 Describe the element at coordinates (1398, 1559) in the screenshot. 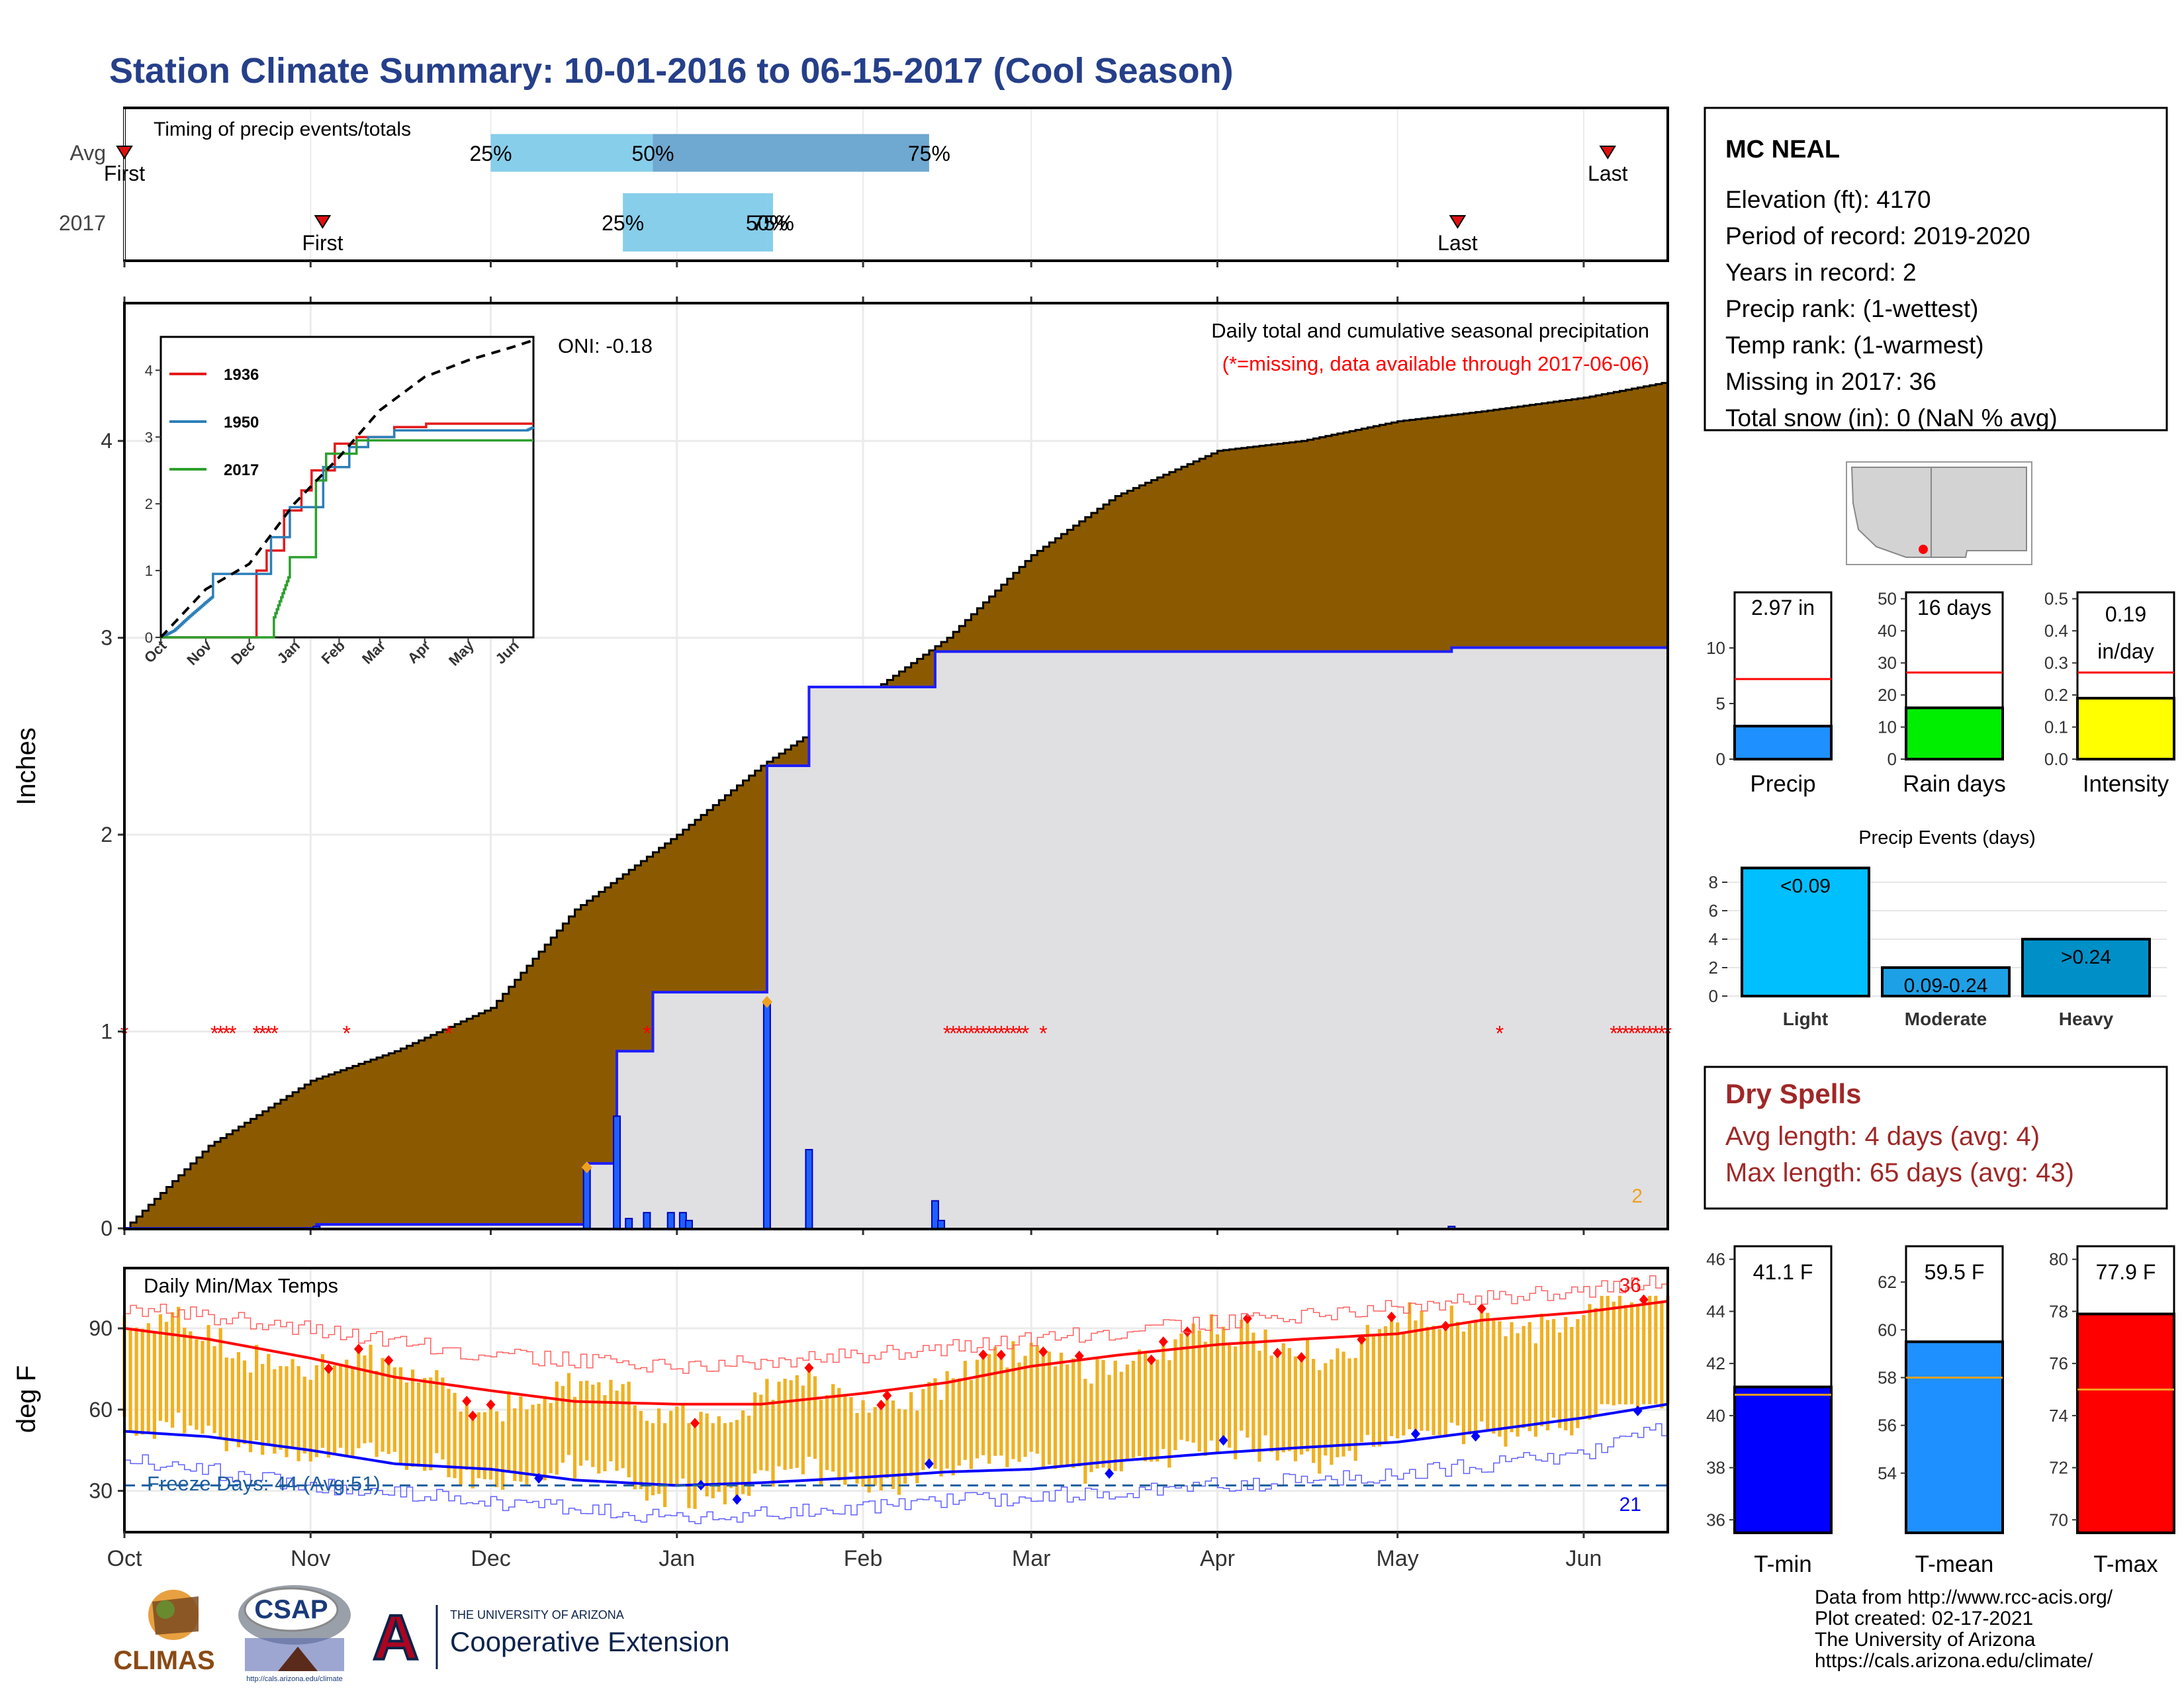

I see `month-label-may: May` at that location.